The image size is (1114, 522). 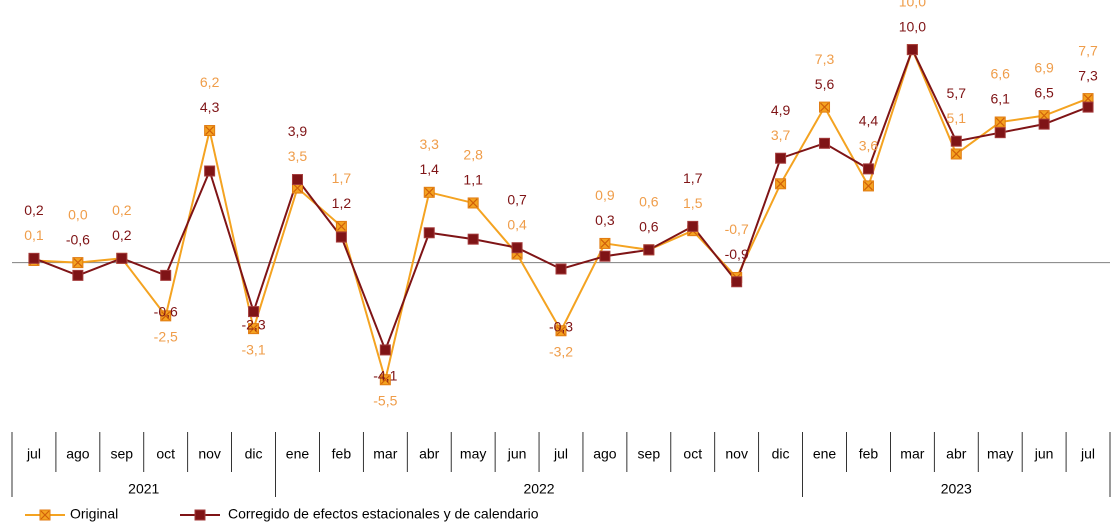 I want to click on x-tick-label: abr, so click(x=429, y=454).